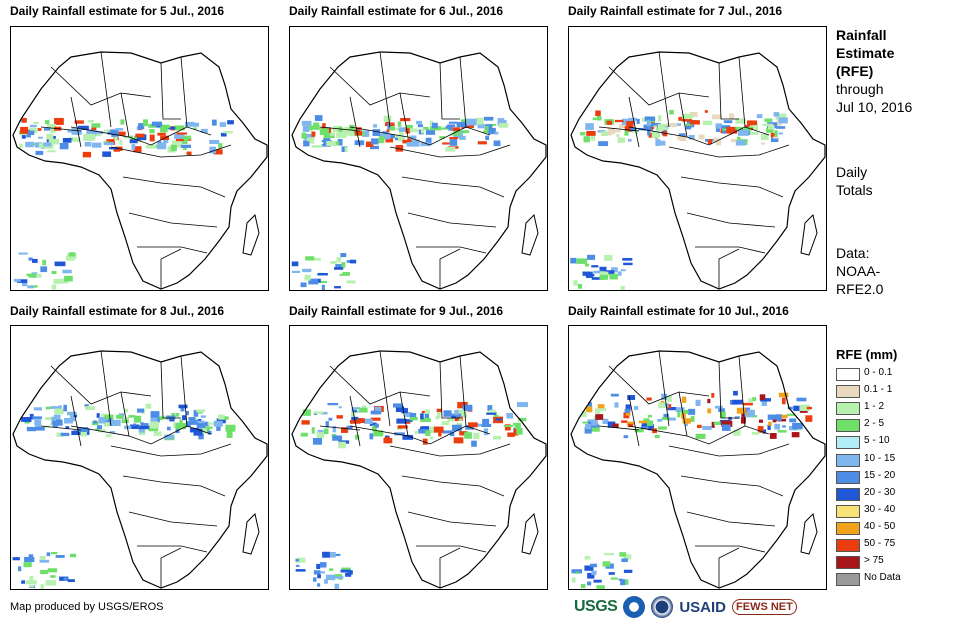 The height and width of the screenshot is (626, 967). Describe the element at coordinates (764, 607) in the screenshot. I see `fews-net-logo: FEWS NET` at that location.